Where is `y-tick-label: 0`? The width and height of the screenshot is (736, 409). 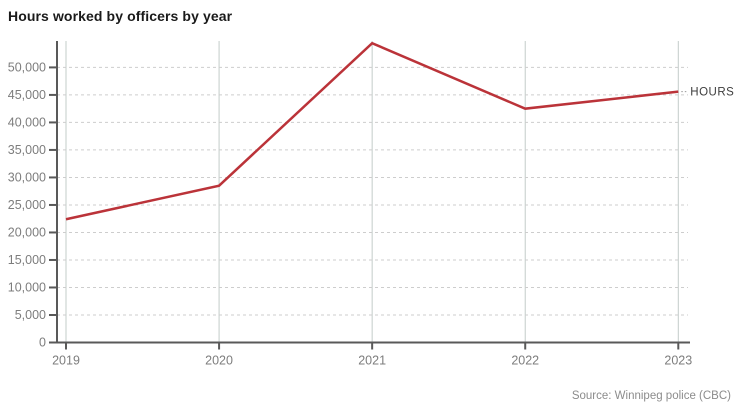 y-tick-label: 0 is located at coordinates (42, 343).